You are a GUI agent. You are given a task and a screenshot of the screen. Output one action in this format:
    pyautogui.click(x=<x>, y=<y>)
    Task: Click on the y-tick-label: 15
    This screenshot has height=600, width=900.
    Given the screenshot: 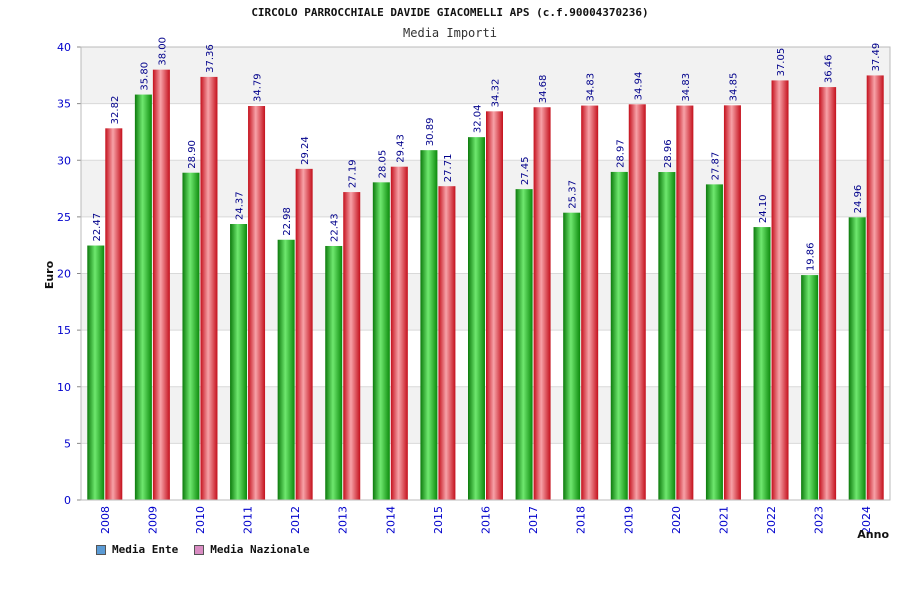 What is the action you would take?
    pyautogui.click(x=64, y=330)
    